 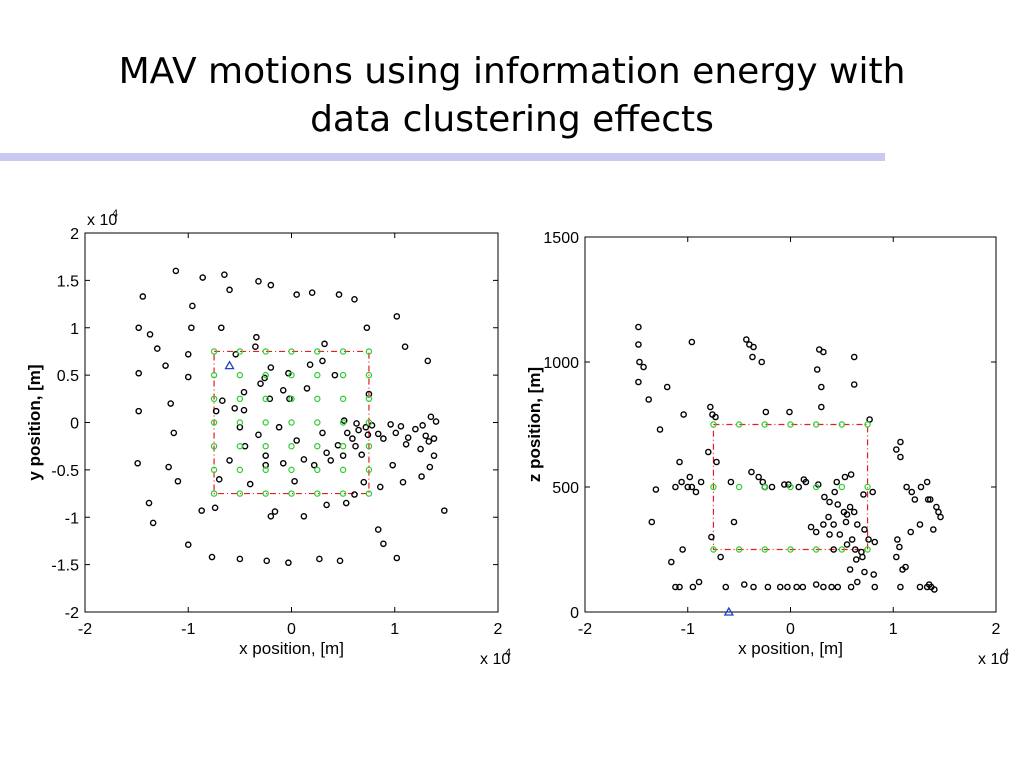 I want to click on right-chart-xtick-label: 2, so click(x=996, y=629).